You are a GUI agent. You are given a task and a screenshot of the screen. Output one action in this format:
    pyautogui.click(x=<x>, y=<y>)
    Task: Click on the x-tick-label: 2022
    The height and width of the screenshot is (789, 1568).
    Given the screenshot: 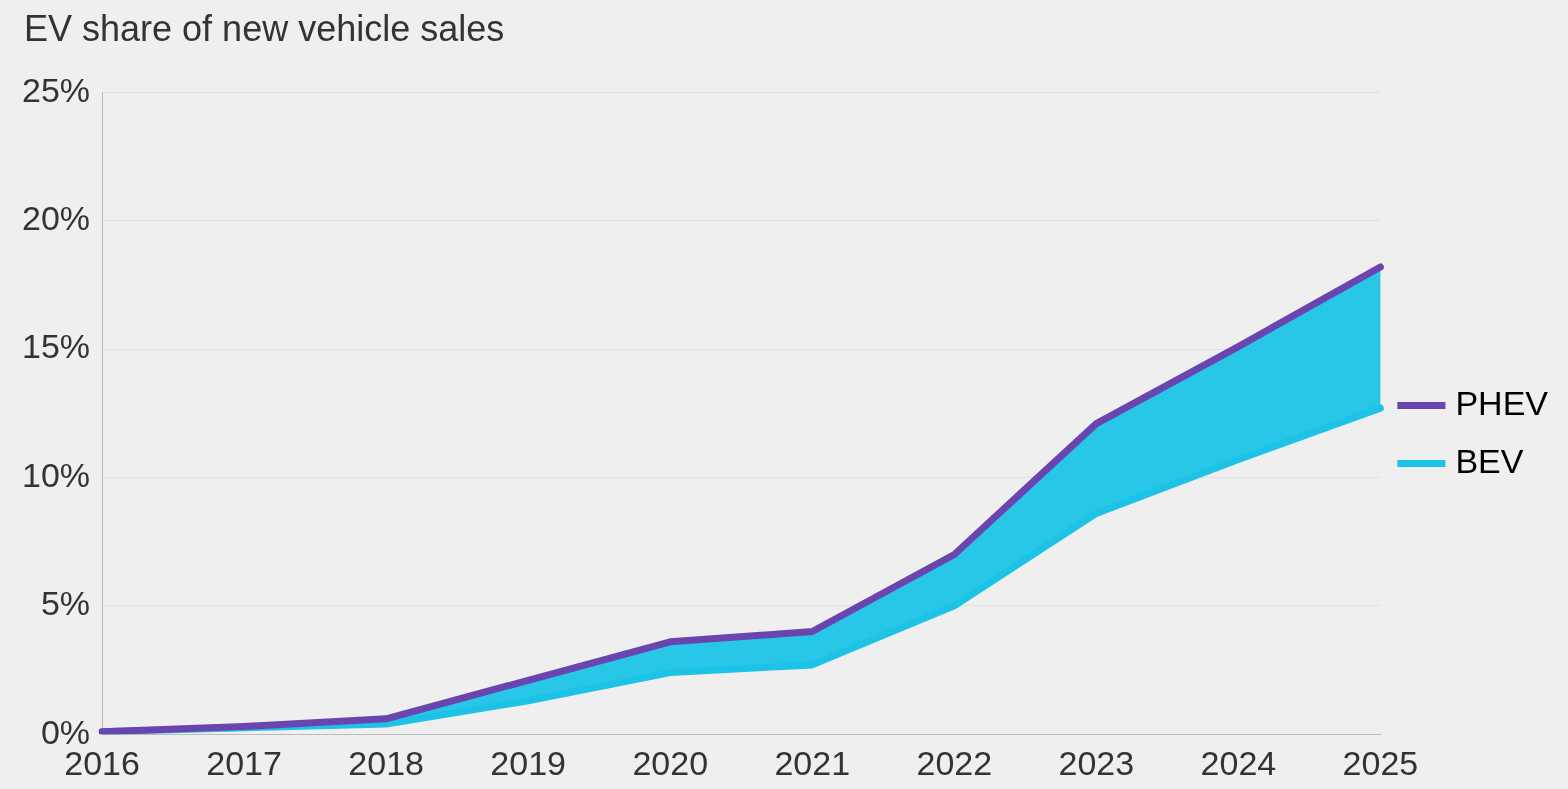 What is the action you would take?
    pyautogui.click(x=954, y=762)
    